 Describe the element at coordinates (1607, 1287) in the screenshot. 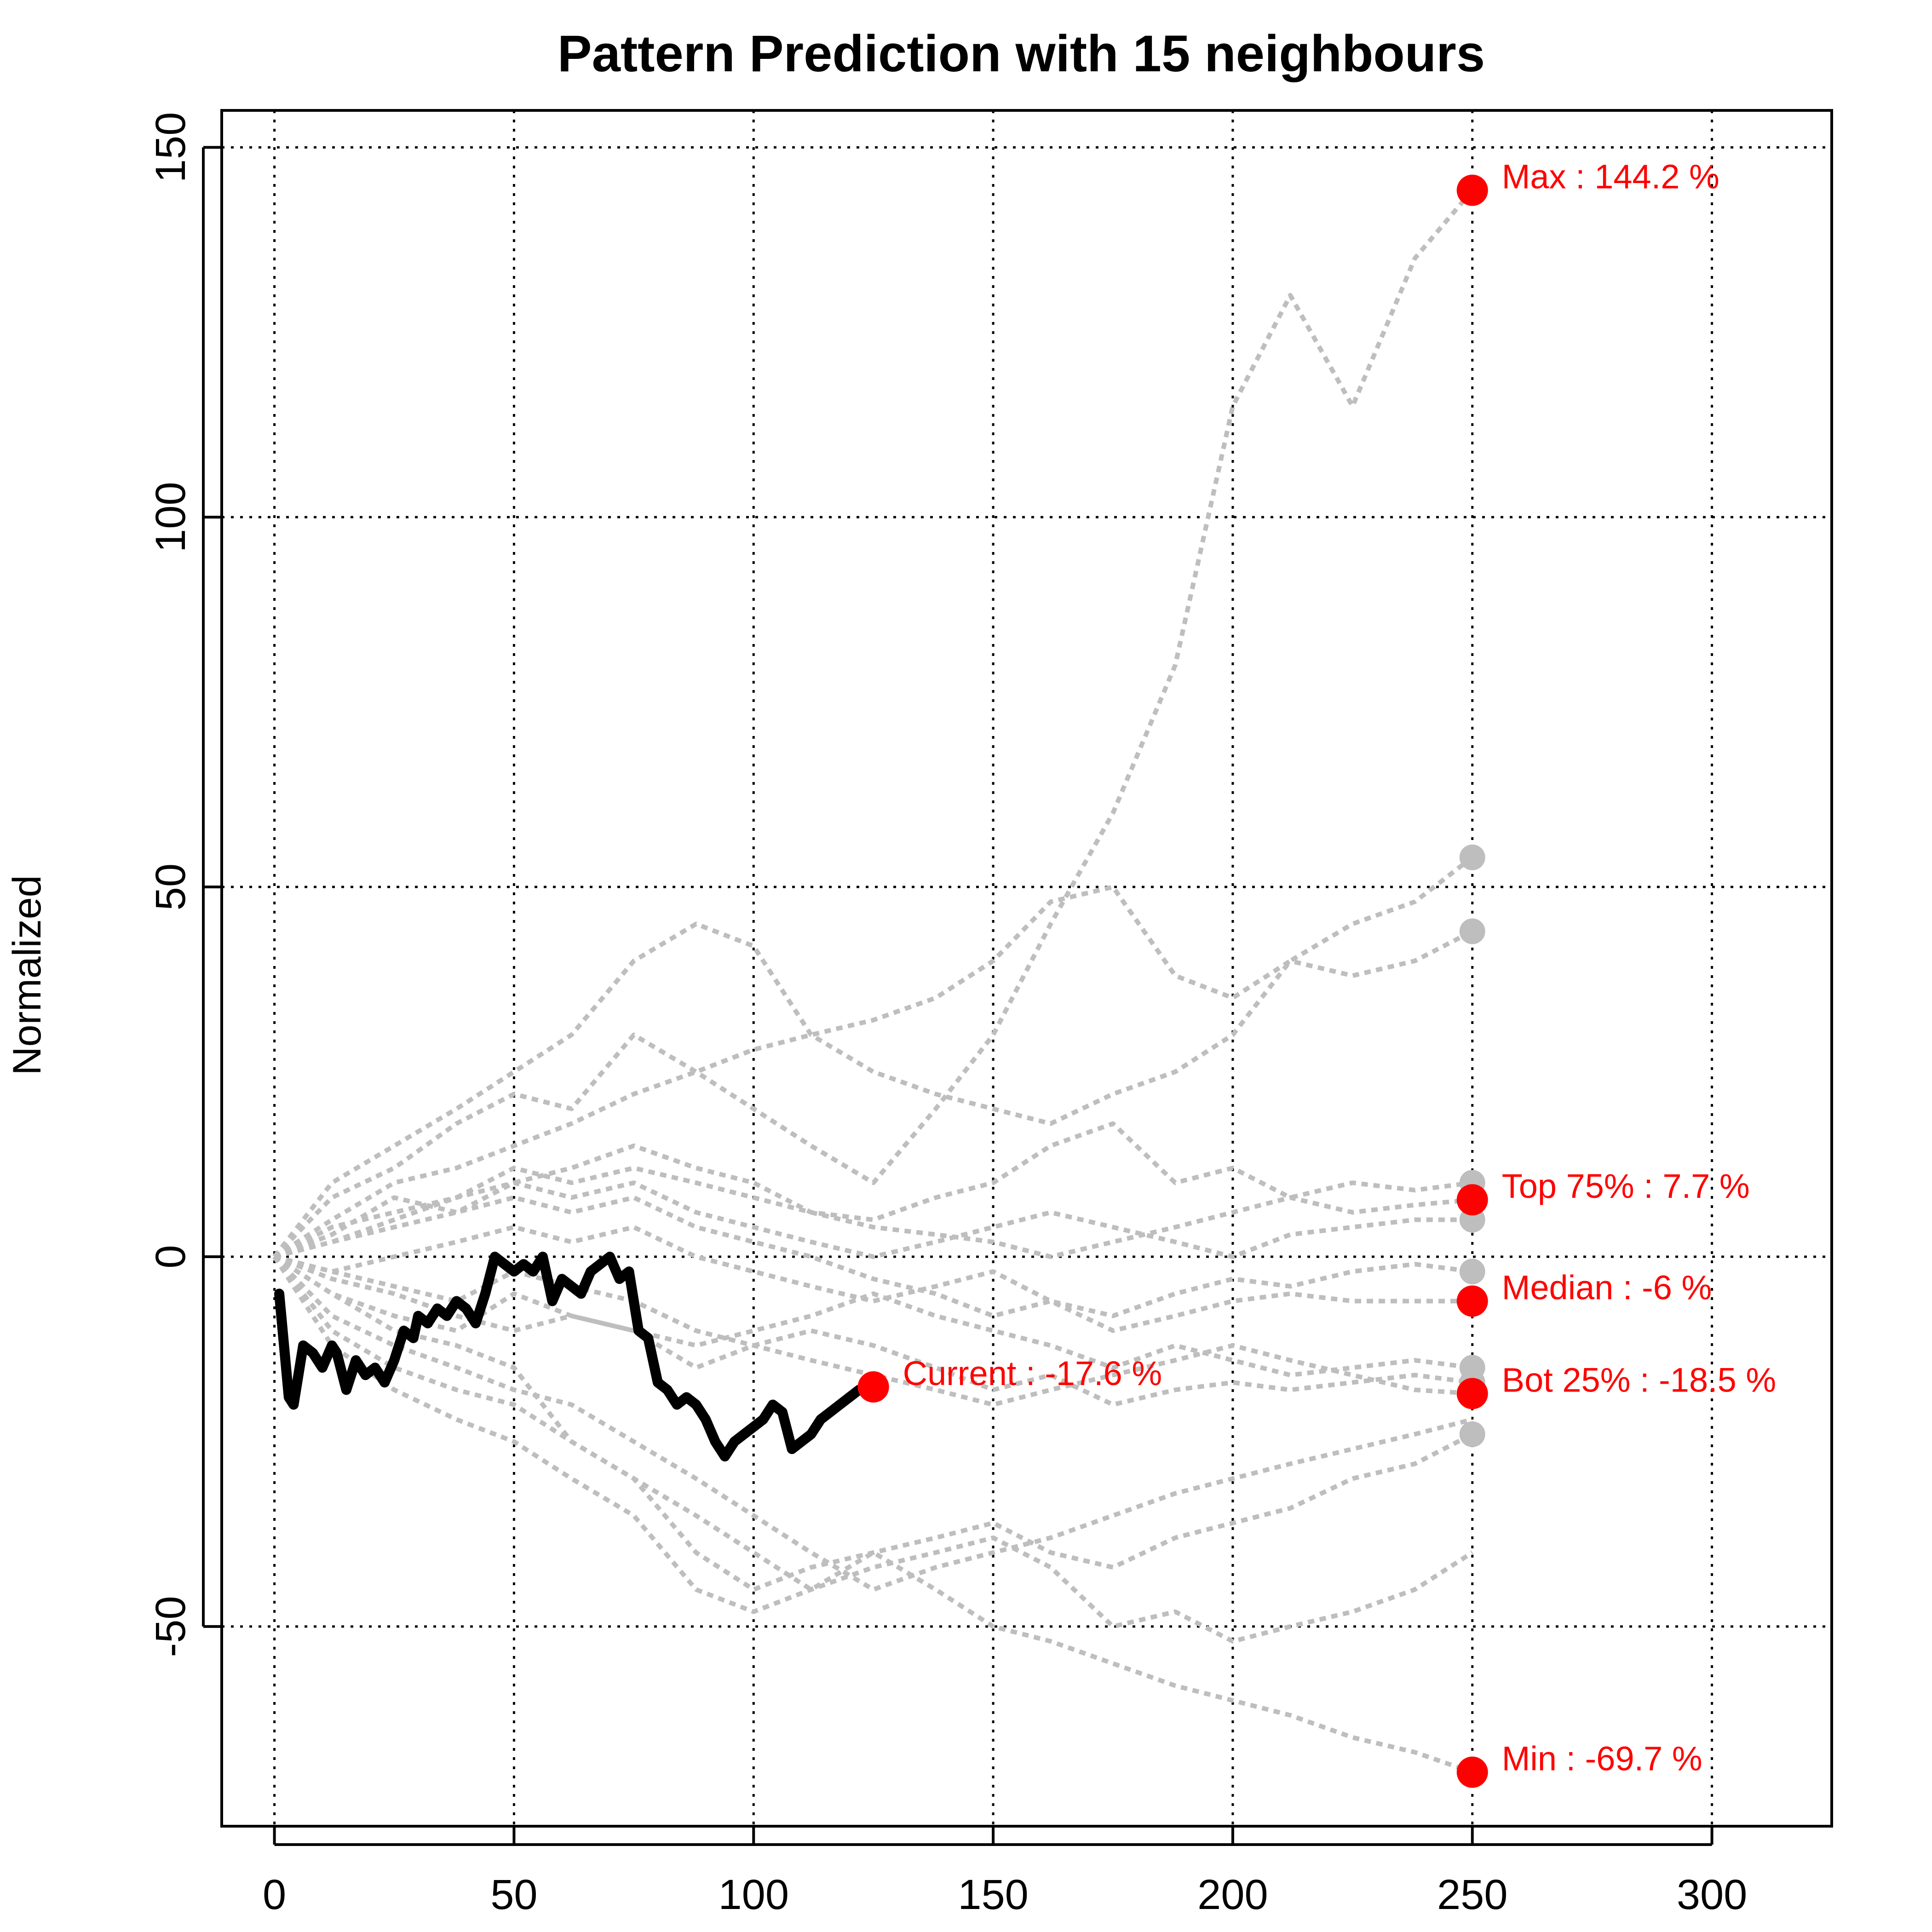

I see `annotation-label-3: Median : -6 %` at that location.